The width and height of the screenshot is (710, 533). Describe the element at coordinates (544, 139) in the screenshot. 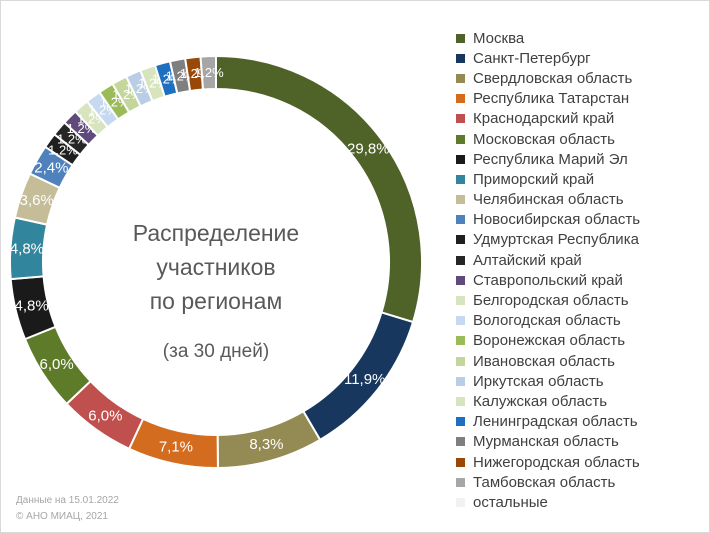

I see `legend-label-6: Московская область` at that location.